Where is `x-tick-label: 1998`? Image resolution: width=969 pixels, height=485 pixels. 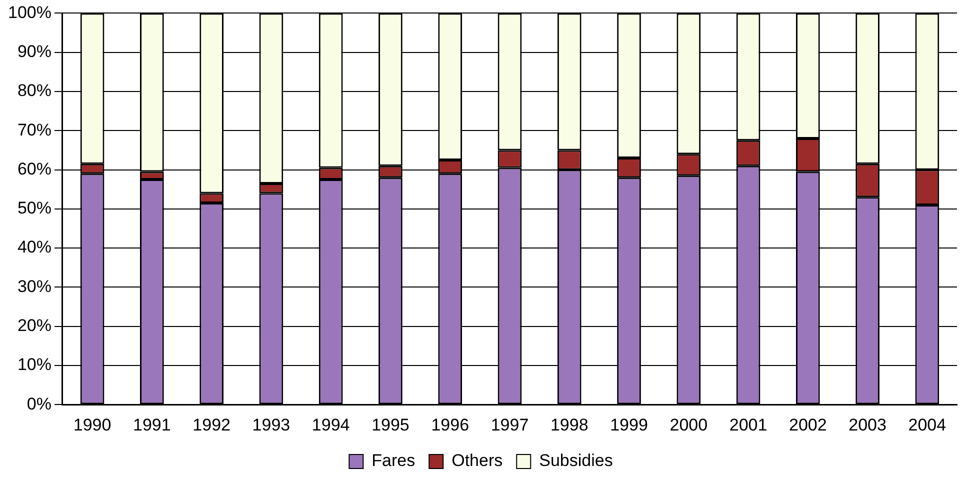
x-tick-label: 1998 is located at coordinates (569, 424).